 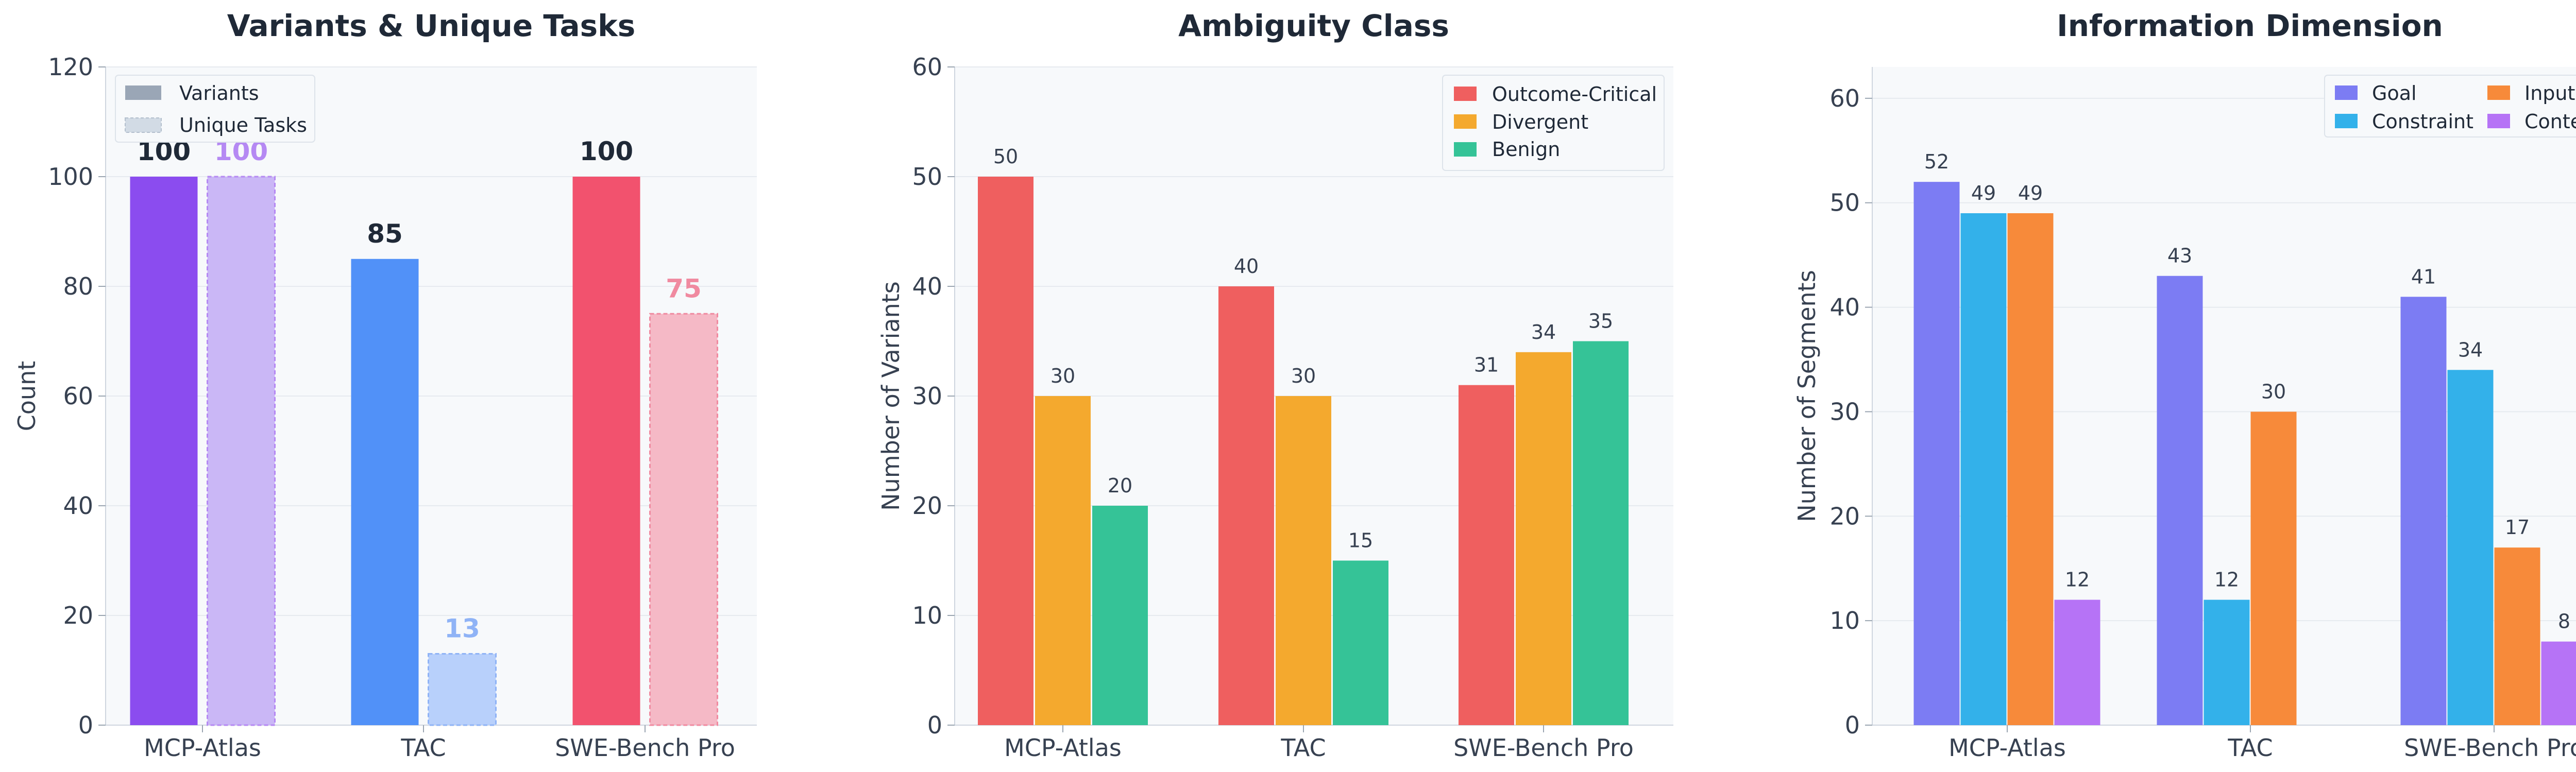 What do you see at coordinates (1807, 396) in the screenshot?
I see `y-axis-label: Number of Segments` at bounding box center [1807, 396].